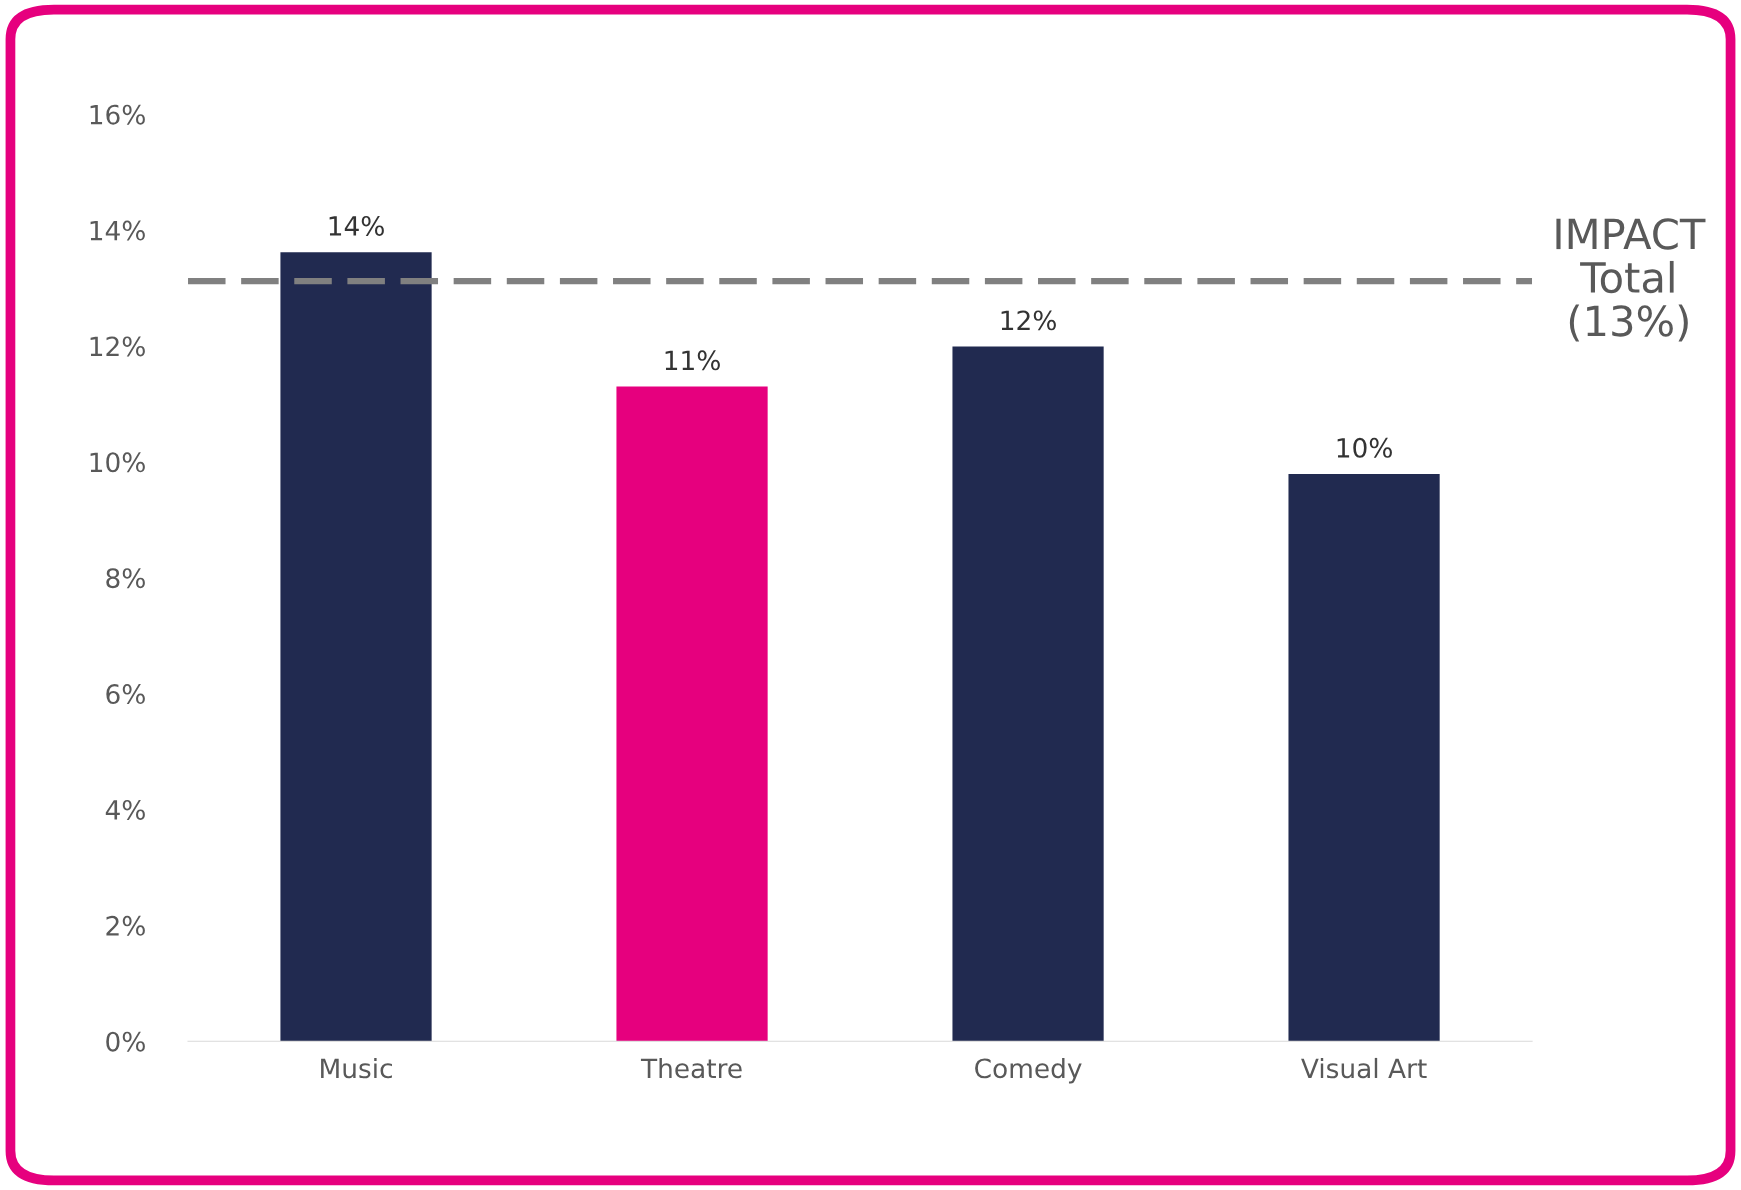  I want to click on data-label: 14%, so click(356, 225).